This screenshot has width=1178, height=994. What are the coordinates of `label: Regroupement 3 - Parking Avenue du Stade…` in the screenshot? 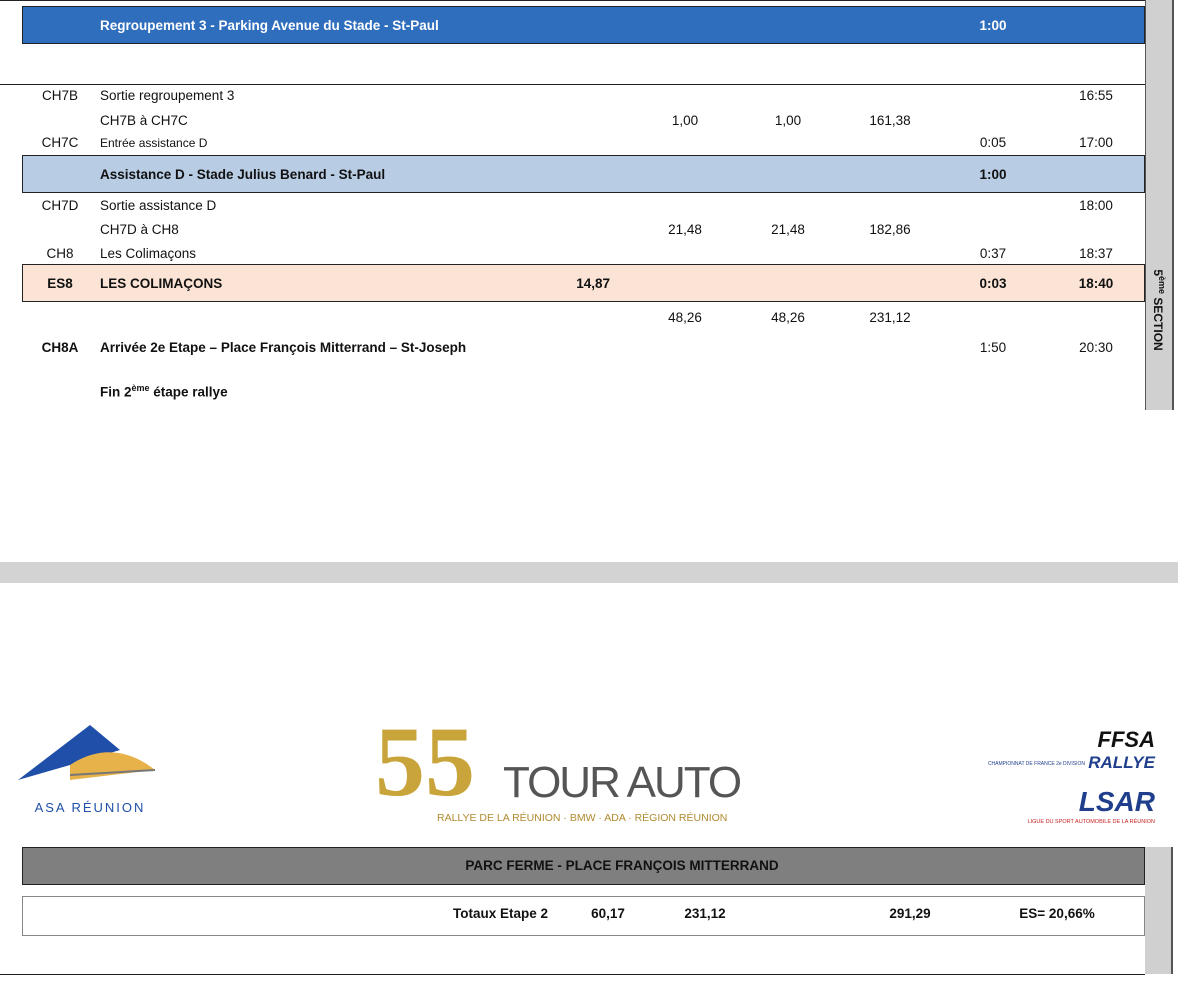 It's located at (269, 25).